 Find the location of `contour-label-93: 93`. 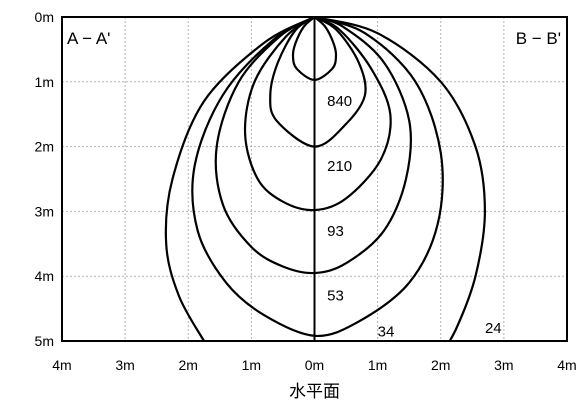

contour-label-93: 93 is located at coordinates (335, 231).